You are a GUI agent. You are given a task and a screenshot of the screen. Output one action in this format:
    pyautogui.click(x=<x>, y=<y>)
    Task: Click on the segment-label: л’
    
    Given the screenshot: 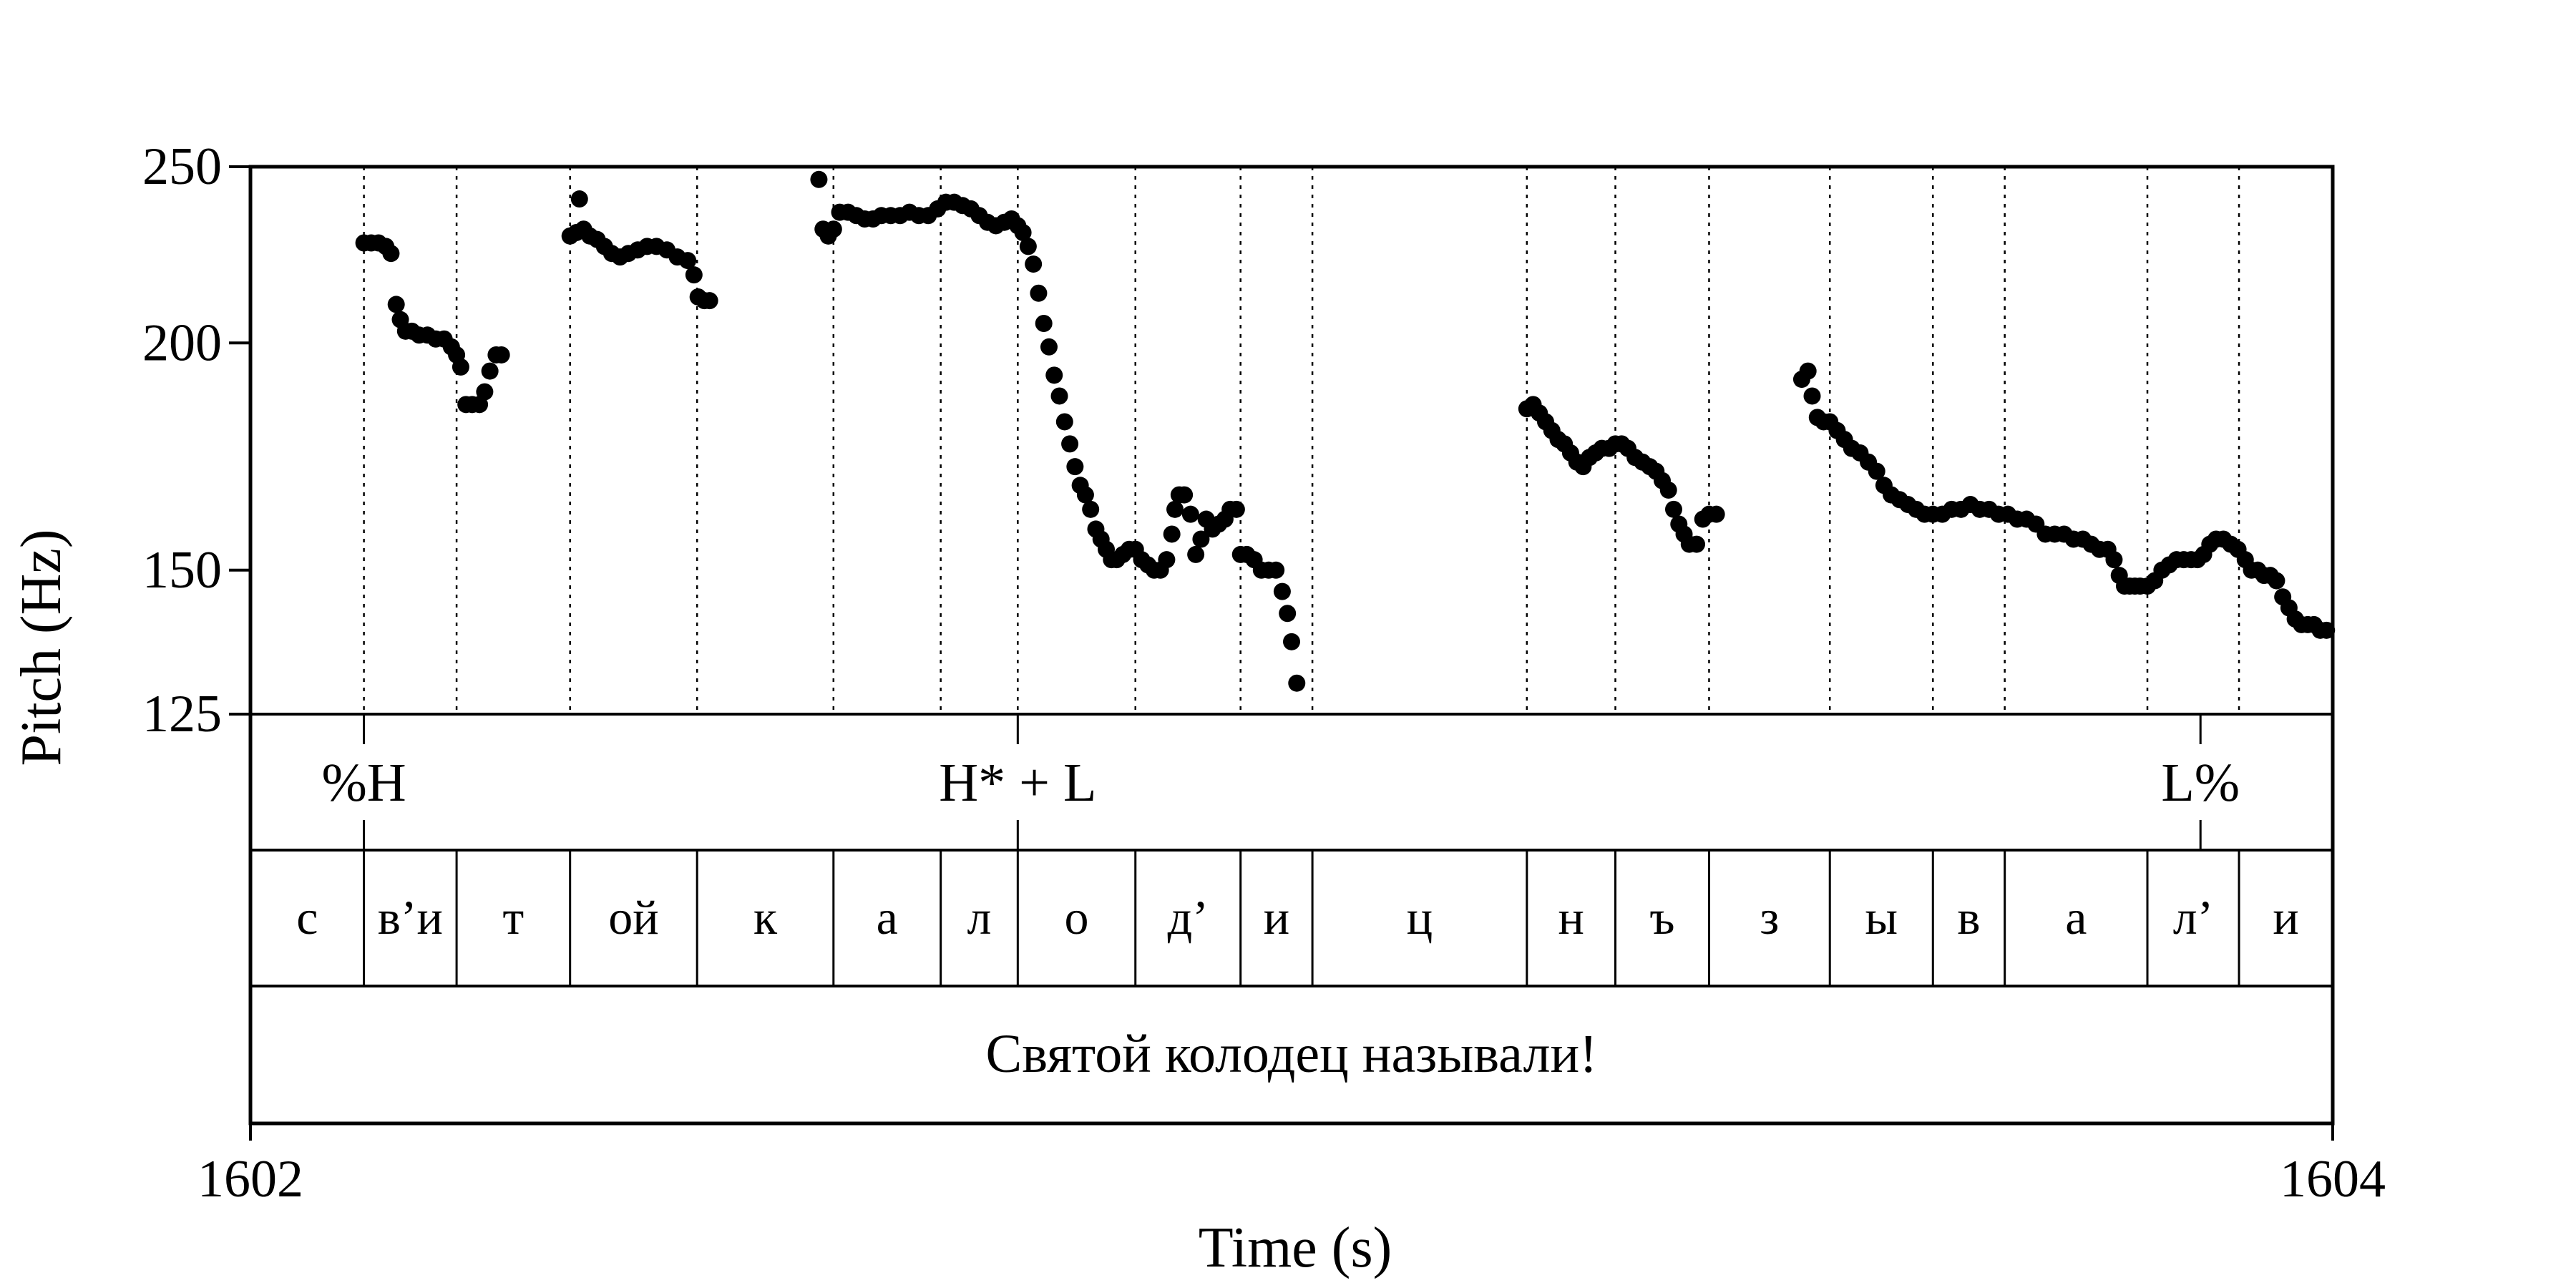 What is the action you would take?
    pyautogui.click(x=2193, y=917)
    